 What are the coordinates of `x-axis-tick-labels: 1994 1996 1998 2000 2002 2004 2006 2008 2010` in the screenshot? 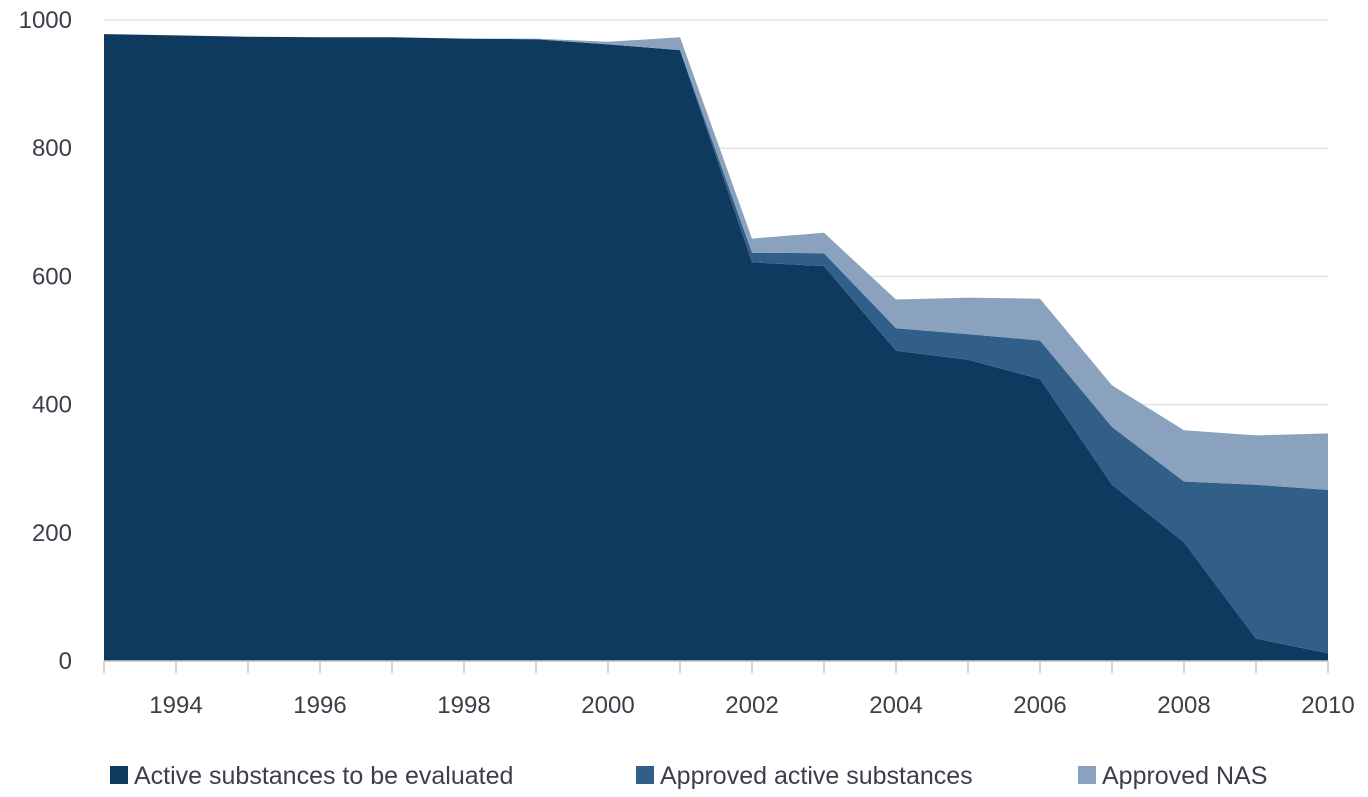 It's located at (751, 705).